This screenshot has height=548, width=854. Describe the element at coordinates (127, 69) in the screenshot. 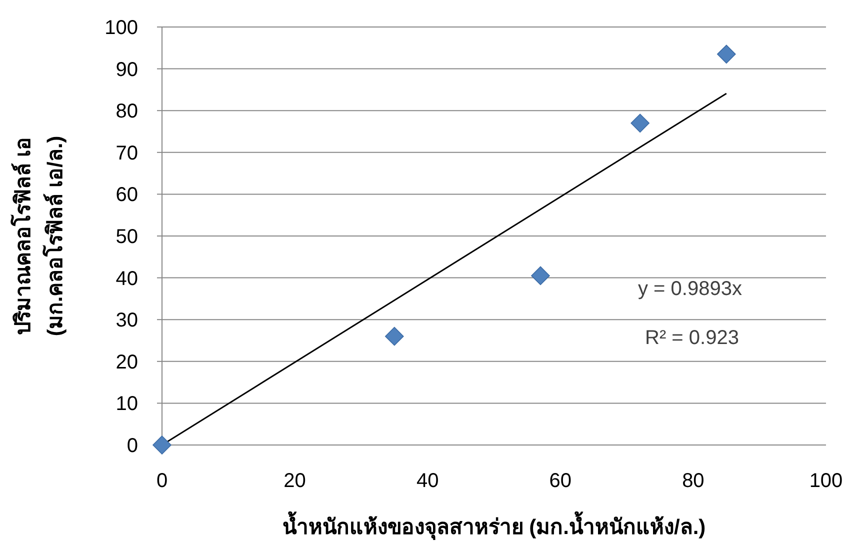

I see `y-tick-label: 90` at that location.